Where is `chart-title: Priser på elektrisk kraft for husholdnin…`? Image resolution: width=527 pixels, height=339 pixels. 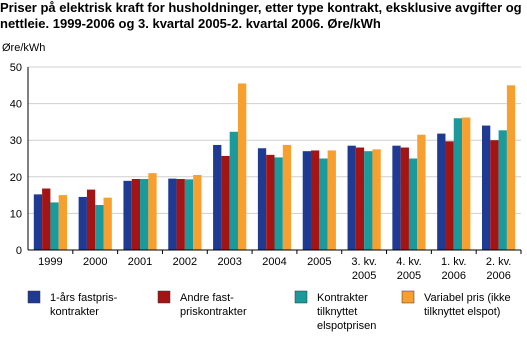
chart-title: Priser på elektrisk kraft for husholdnin… is located at coordinates (261, 15).